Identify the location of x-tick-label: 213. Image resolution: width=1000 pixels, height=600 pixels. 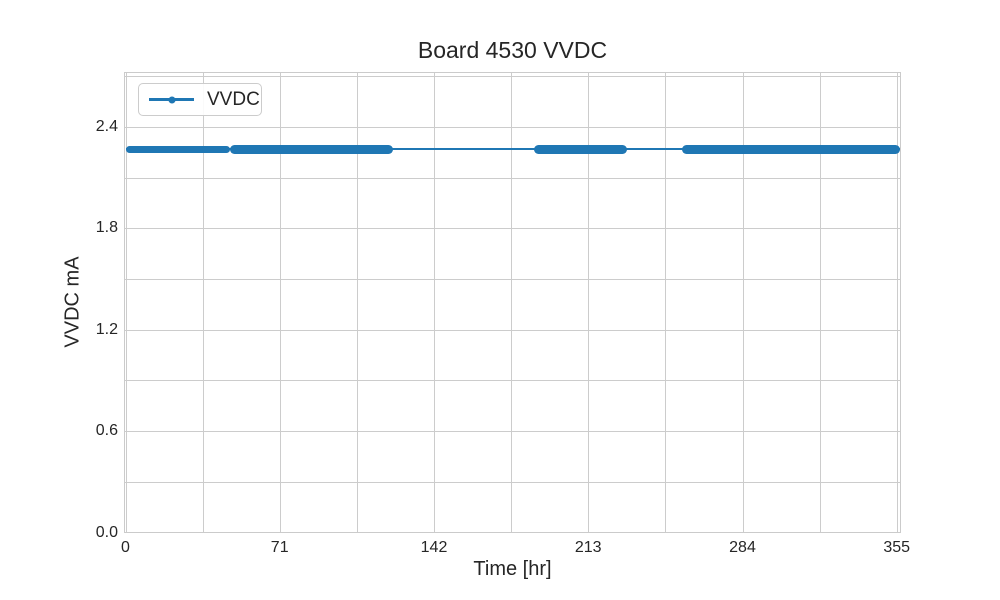
(588, 547).